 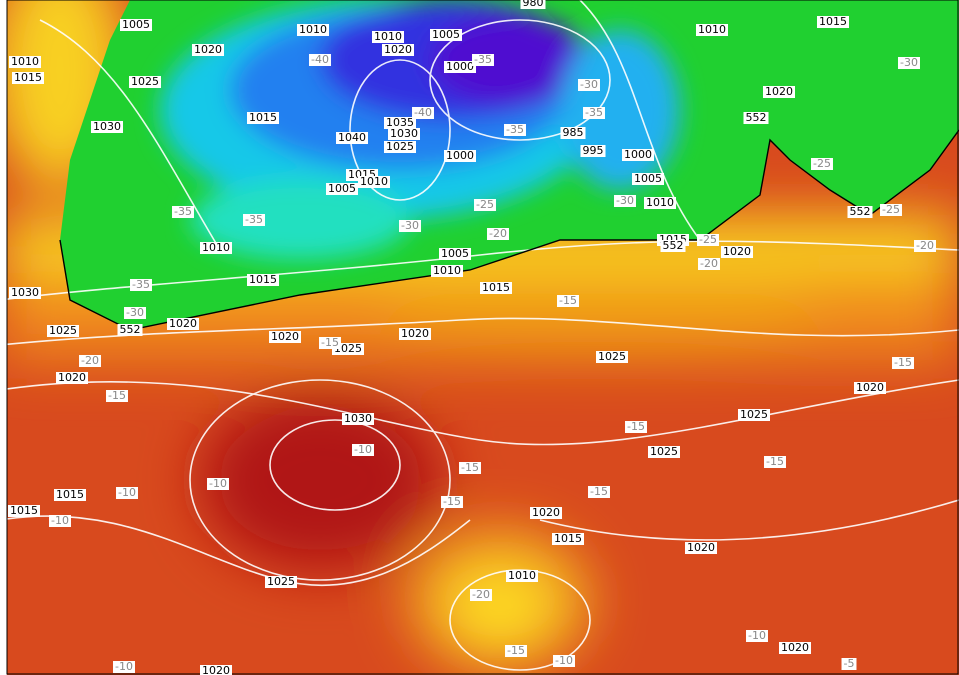 I want to click on isobar-label: 1005, so click(x=455, y=253).